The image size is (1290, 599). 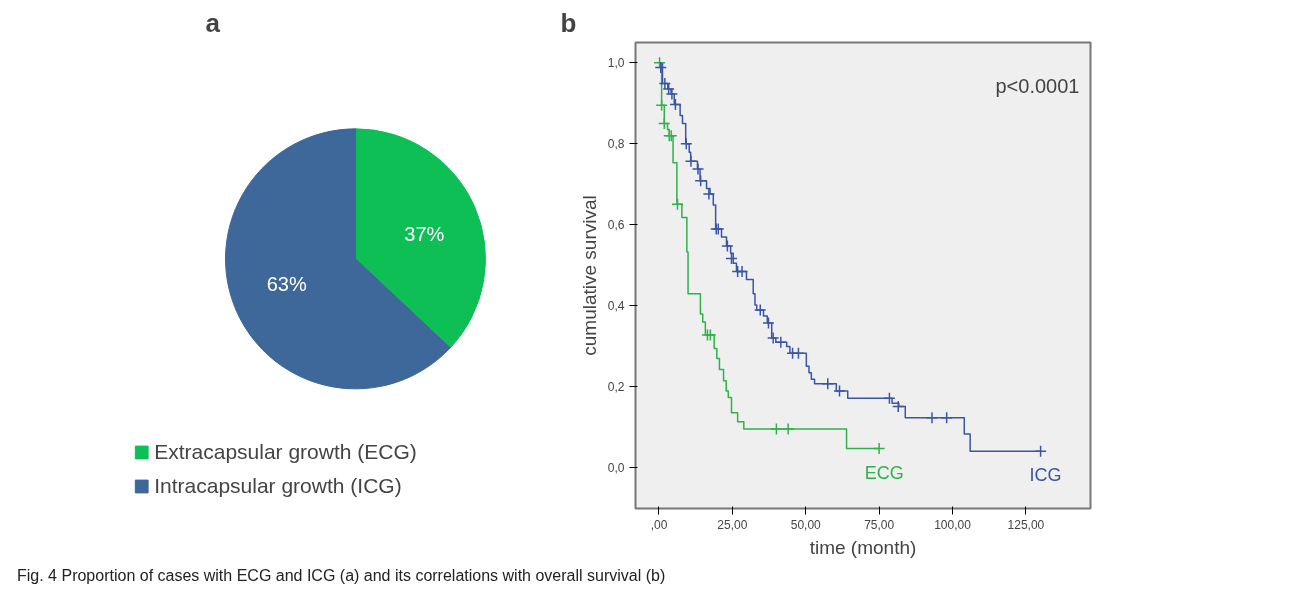 I want to click on x-tick-label: ,00, so click(x=659, y=524).